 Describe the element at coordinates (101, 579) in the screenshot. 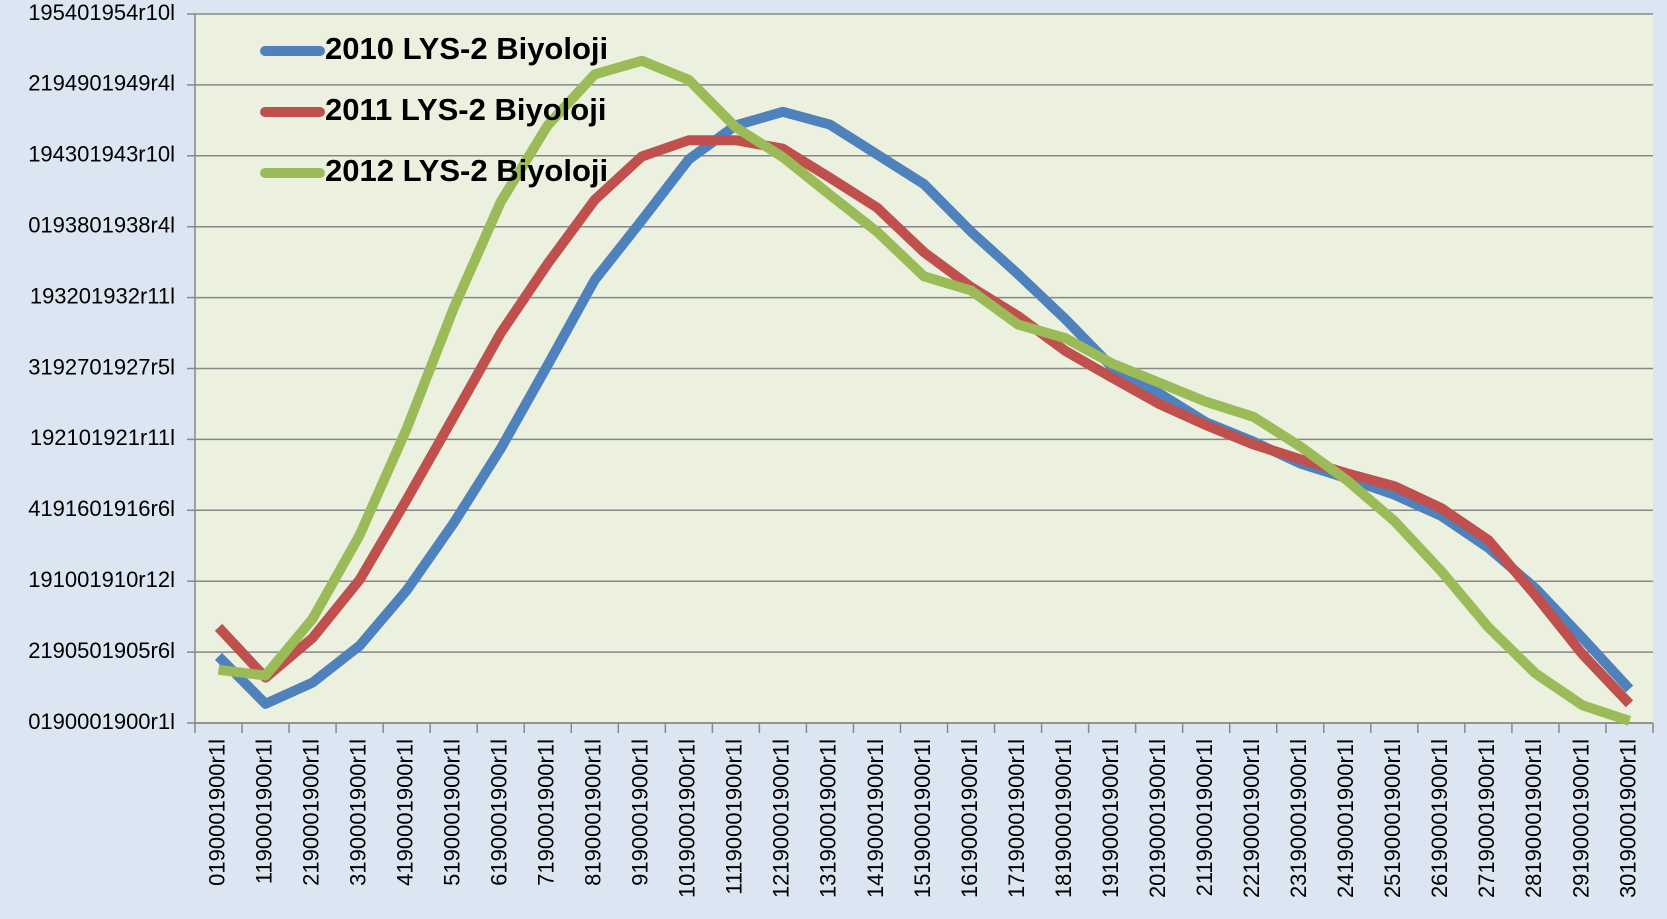

I see `y-tick-label: 191001910r12l` at that location.